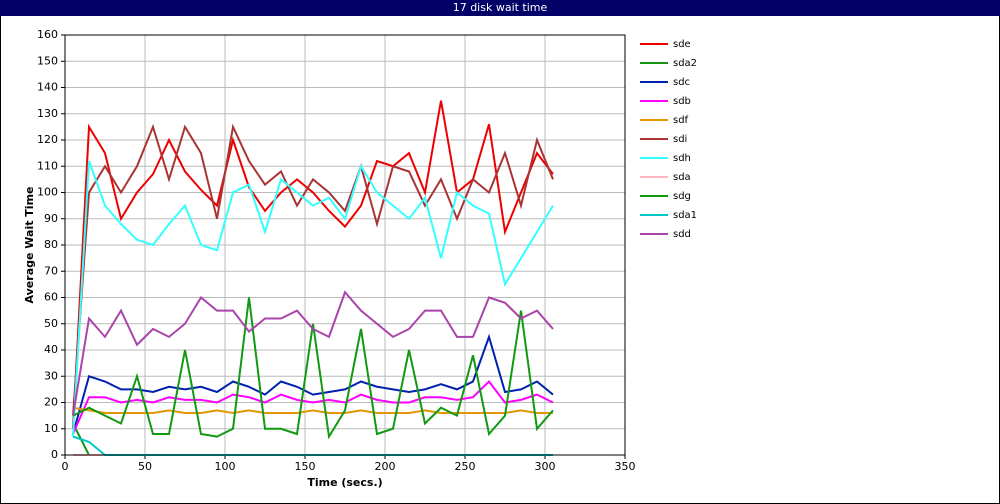 This screenshot has height=504, width=1000. What do you see at coordinates (54, 454) in the screenshot?
I see `y-tick-label: 0` at bounding box center [54, 454].